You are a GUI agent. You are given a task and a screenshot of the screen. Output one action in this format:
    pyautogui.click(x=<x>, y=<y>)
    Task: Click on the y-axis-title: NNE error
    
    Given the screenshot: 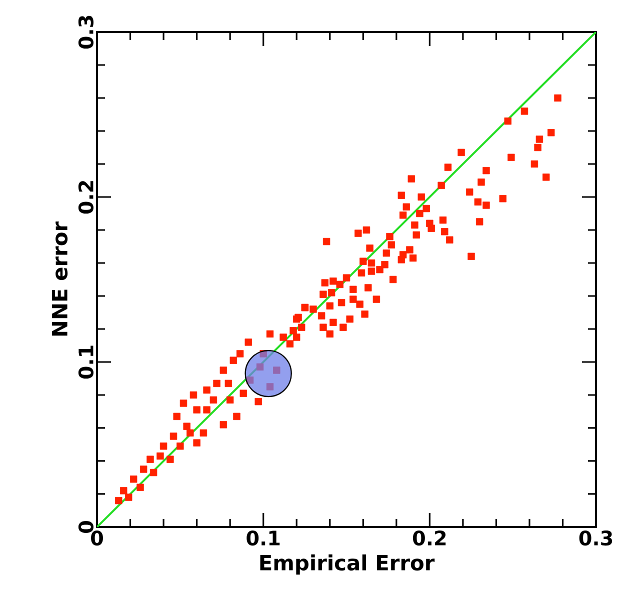 What is the action you would take?
    pyautogui.click(x=60, y=279)
    